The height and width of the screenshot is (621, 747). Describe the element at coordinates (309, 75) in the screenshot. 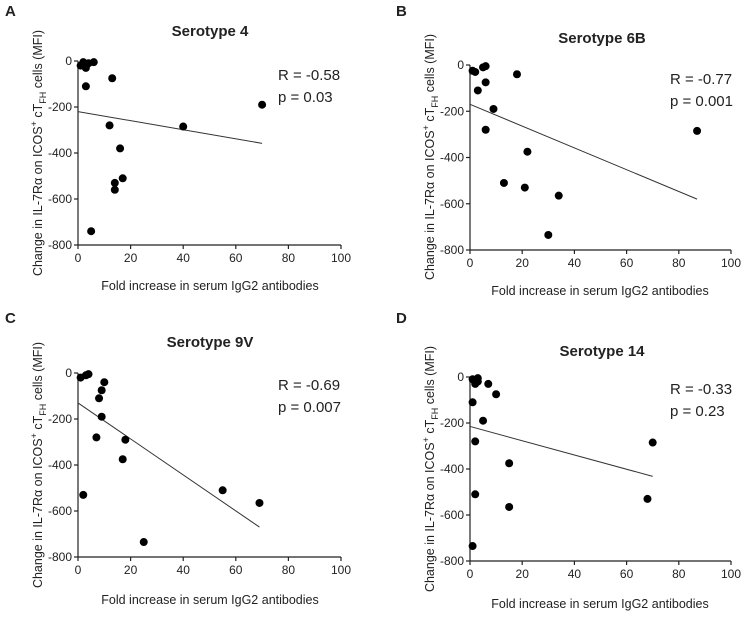

I see `stat-r: R = -0.58` at that location.